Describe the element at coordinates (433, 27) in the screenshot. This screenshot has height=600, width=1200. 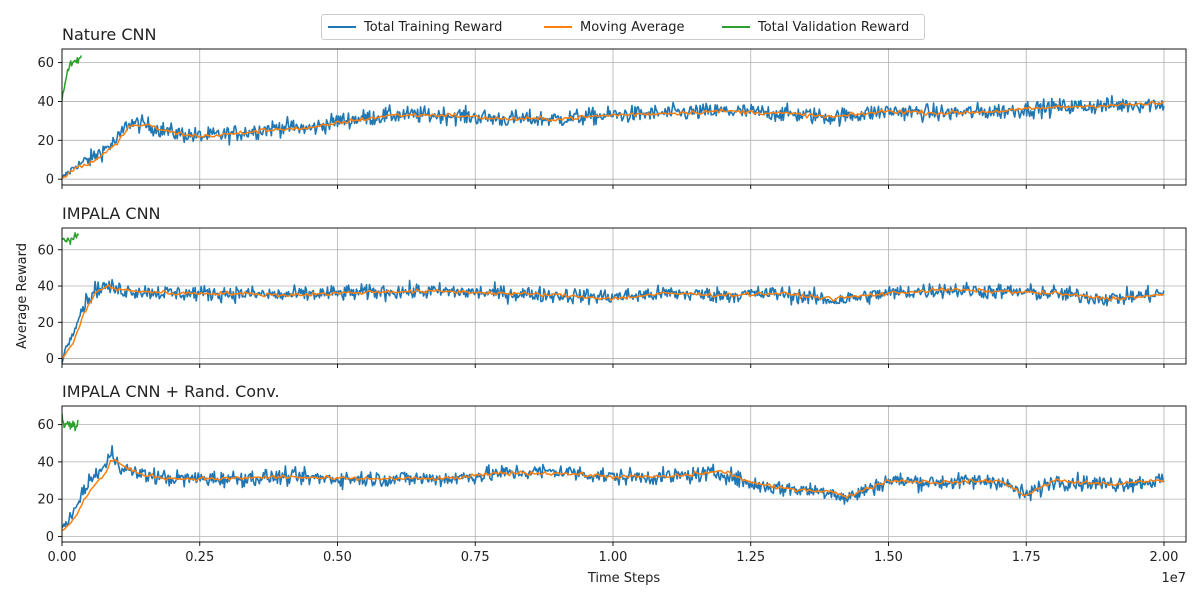
I see `legend-label-training: Total Training Reward` at that location.